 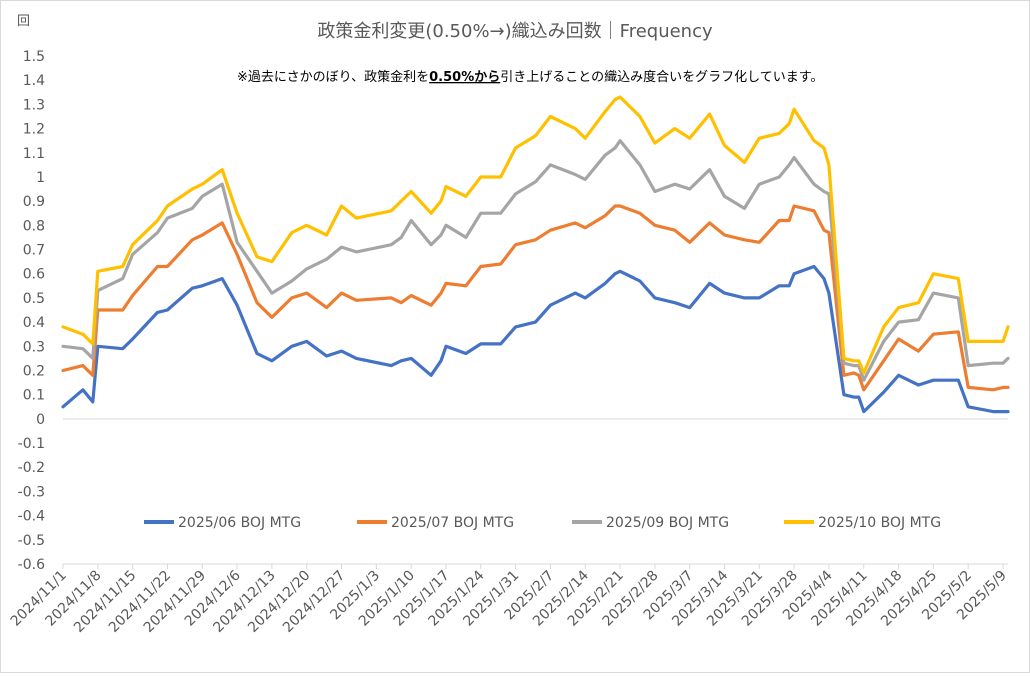 What do you see at coordinates (34, 154) in the screenshot?
I see `y-tick-label: 1.1` at bounding box center [34, 154].